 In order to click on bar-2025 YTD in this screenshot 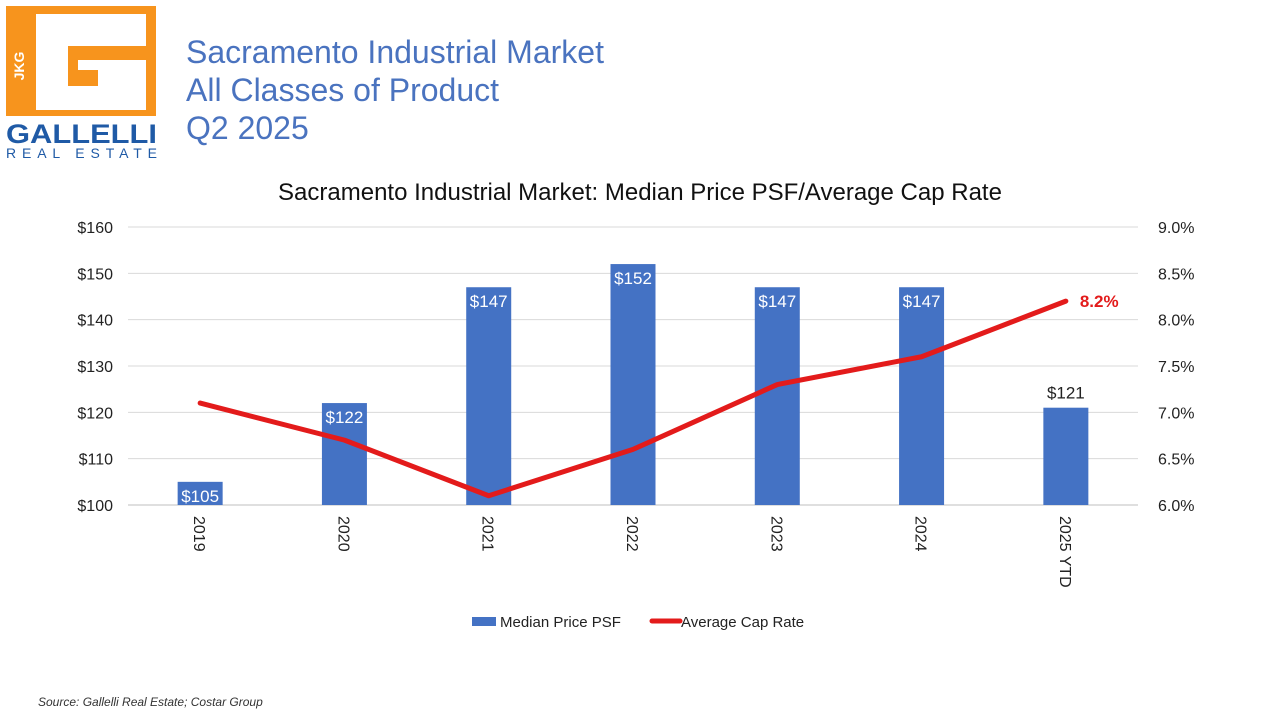, I will do `click(1066, 456)`.